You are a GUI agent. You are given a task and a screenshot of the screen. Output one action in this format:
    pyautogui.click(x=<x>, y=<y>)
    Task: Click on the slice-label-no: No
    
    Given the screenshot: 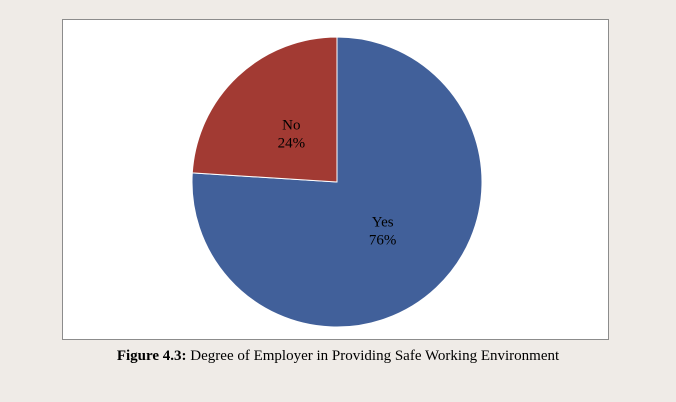 What is the action you would take?
    pyautogui.click(x=291, y=125)
    